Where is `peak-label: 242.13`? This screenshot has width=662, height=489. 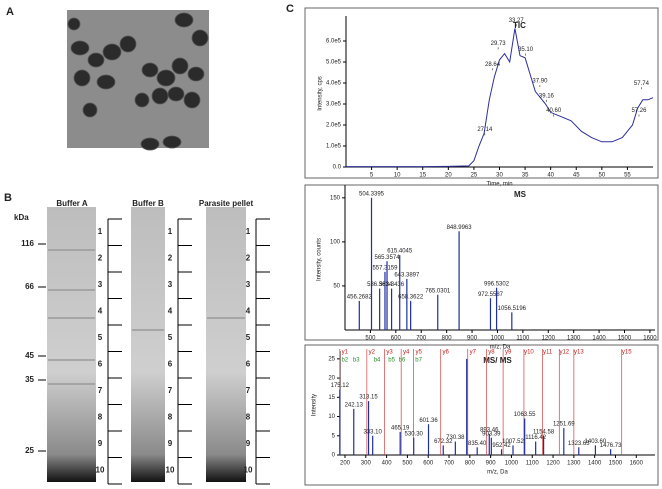
peak-label: 242.13 is located at coordinates (354, 405).